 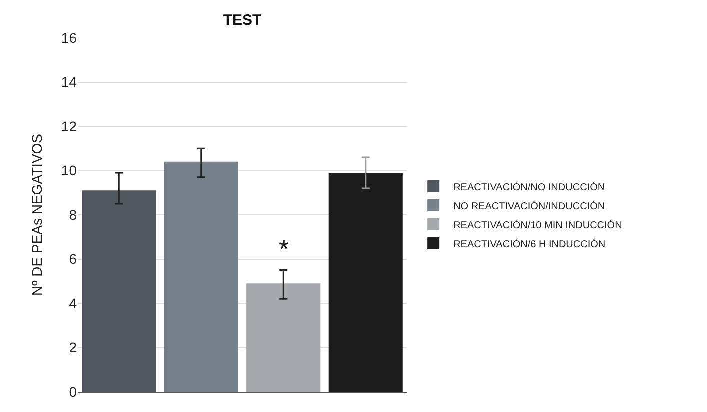 I want to click on y-tick-label: 4, so click(x=73, y=303).